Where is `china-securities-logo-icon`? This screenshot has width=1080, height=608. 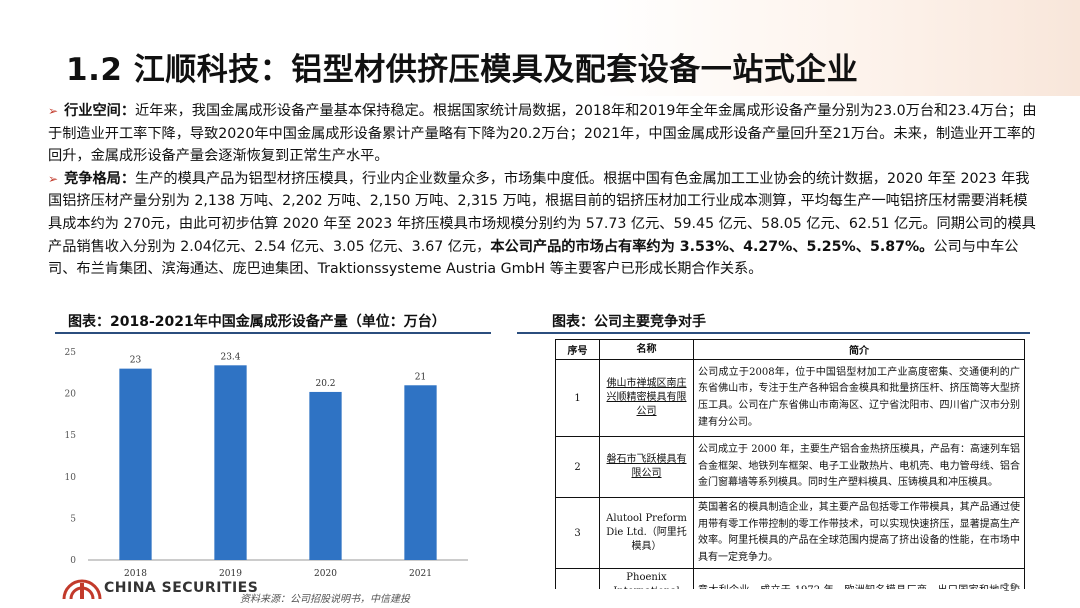 china-securities-logo-icon is located at coordinates (82, 589).